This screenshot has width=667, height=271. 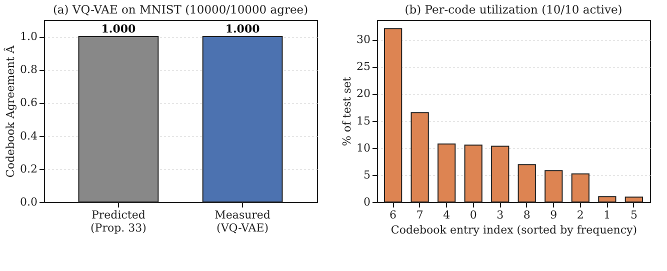 I want to click on y-tick-label: 20, so click(x=363, y=93).